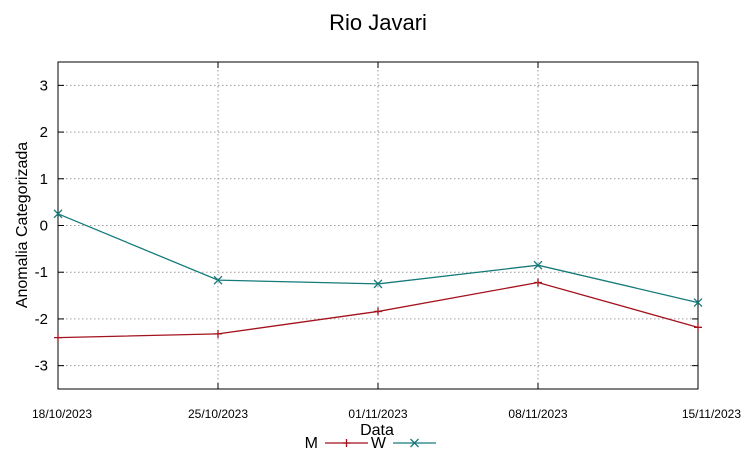 This screenshot has height=458, width=752. I want to click on y-tick-label: -1, so click(41, 272).